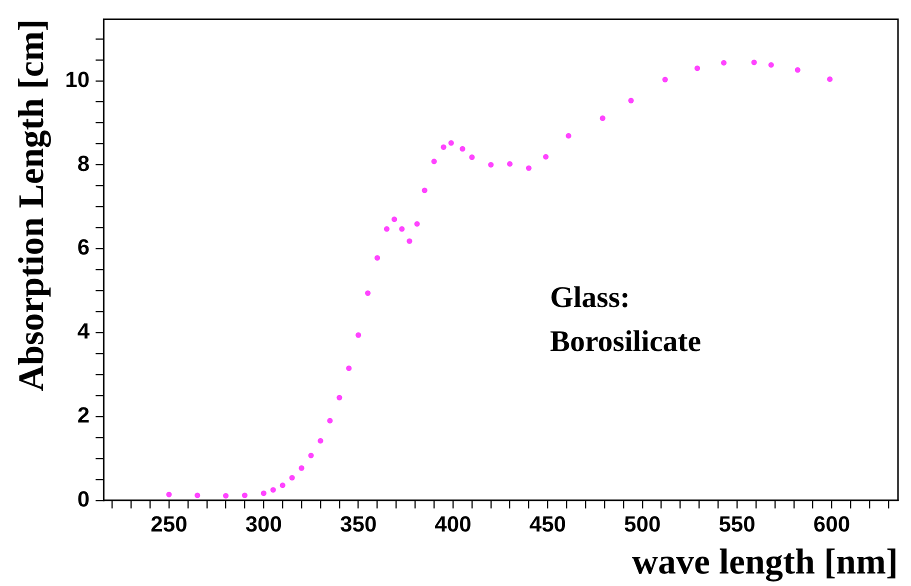 The image size is (911, 586). I want to click on x-axis-title: wave length [nm], so click(765, 562).